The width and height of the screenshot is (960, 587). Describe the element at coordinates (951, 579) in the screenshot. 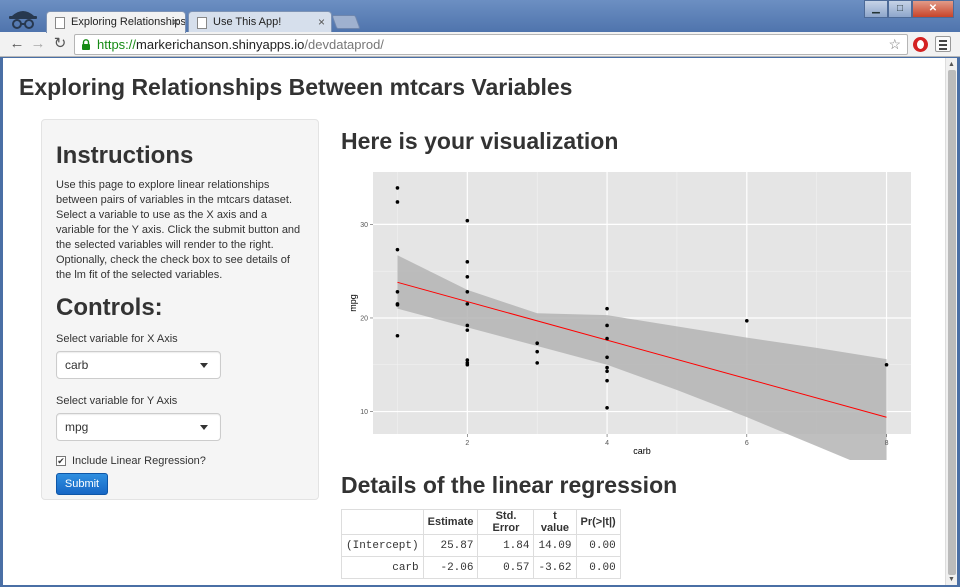

I see `scroll-down-icon: ▼` at that location.